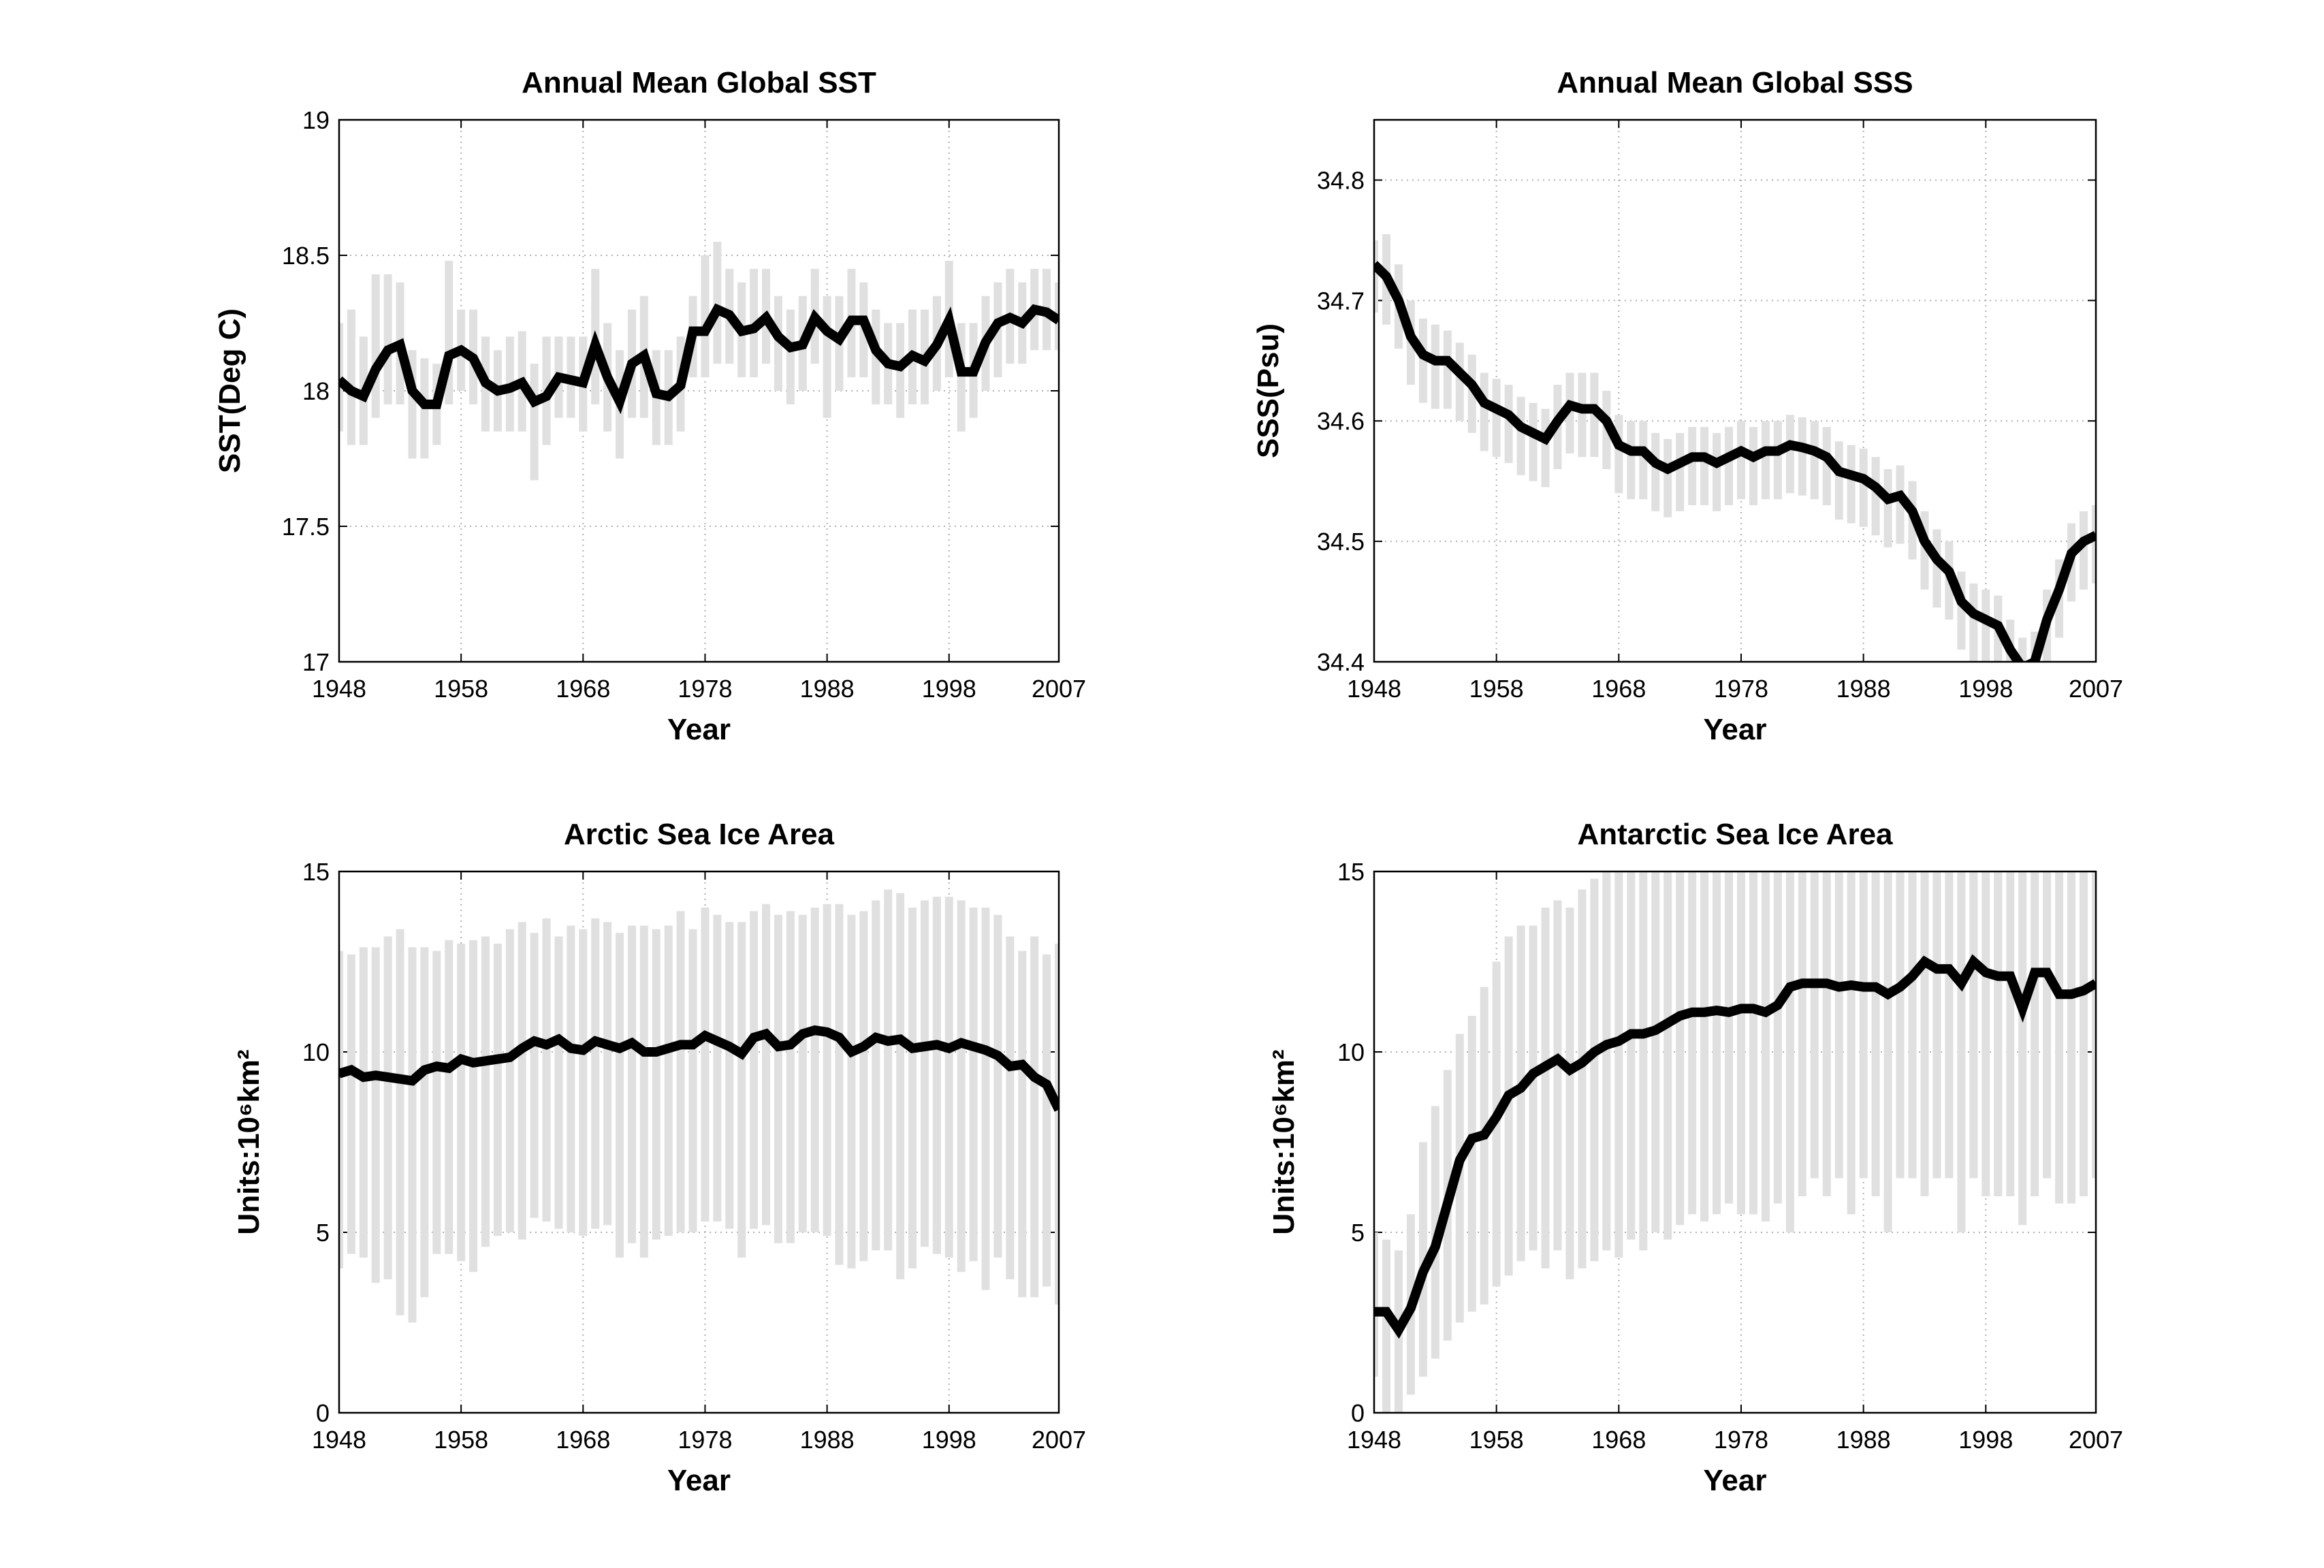 The height and width of the screenshot is (1568, 2324). Describe the element at coordinates (1341, 180) in the screenshot. I see `y-tick-label: 34.8` at that location.